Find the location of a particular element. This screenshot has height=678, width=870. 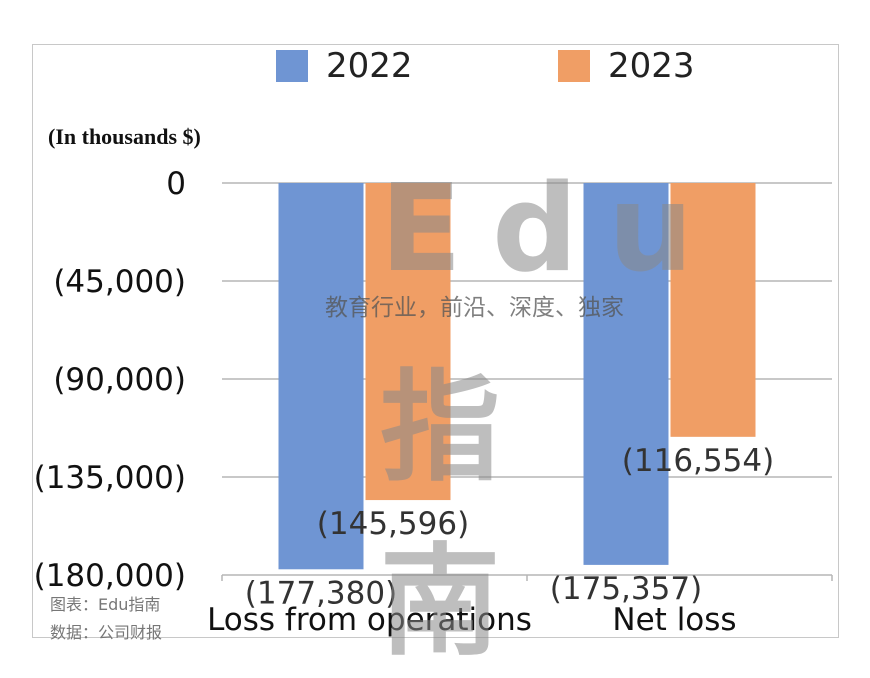

x-category-label: Loss from operations is located at coordinates (369, 620).